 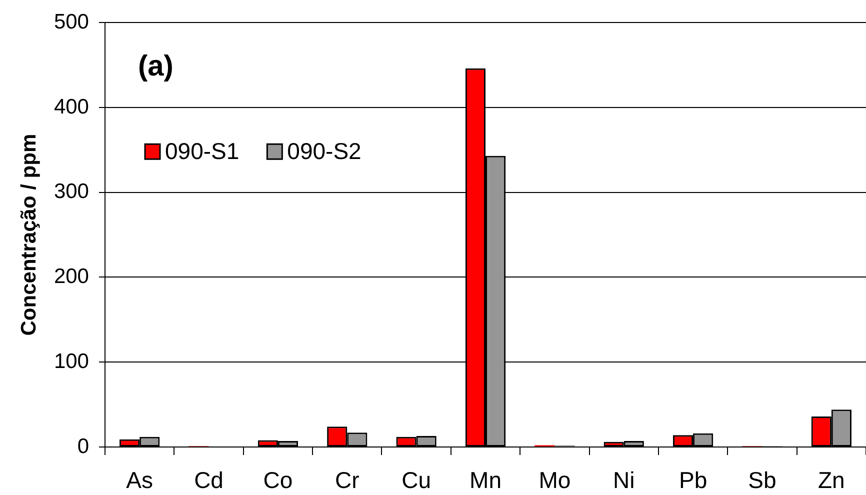 I want to click on y-axis-title: Concentração / ppm, so click(x=28, y=235).